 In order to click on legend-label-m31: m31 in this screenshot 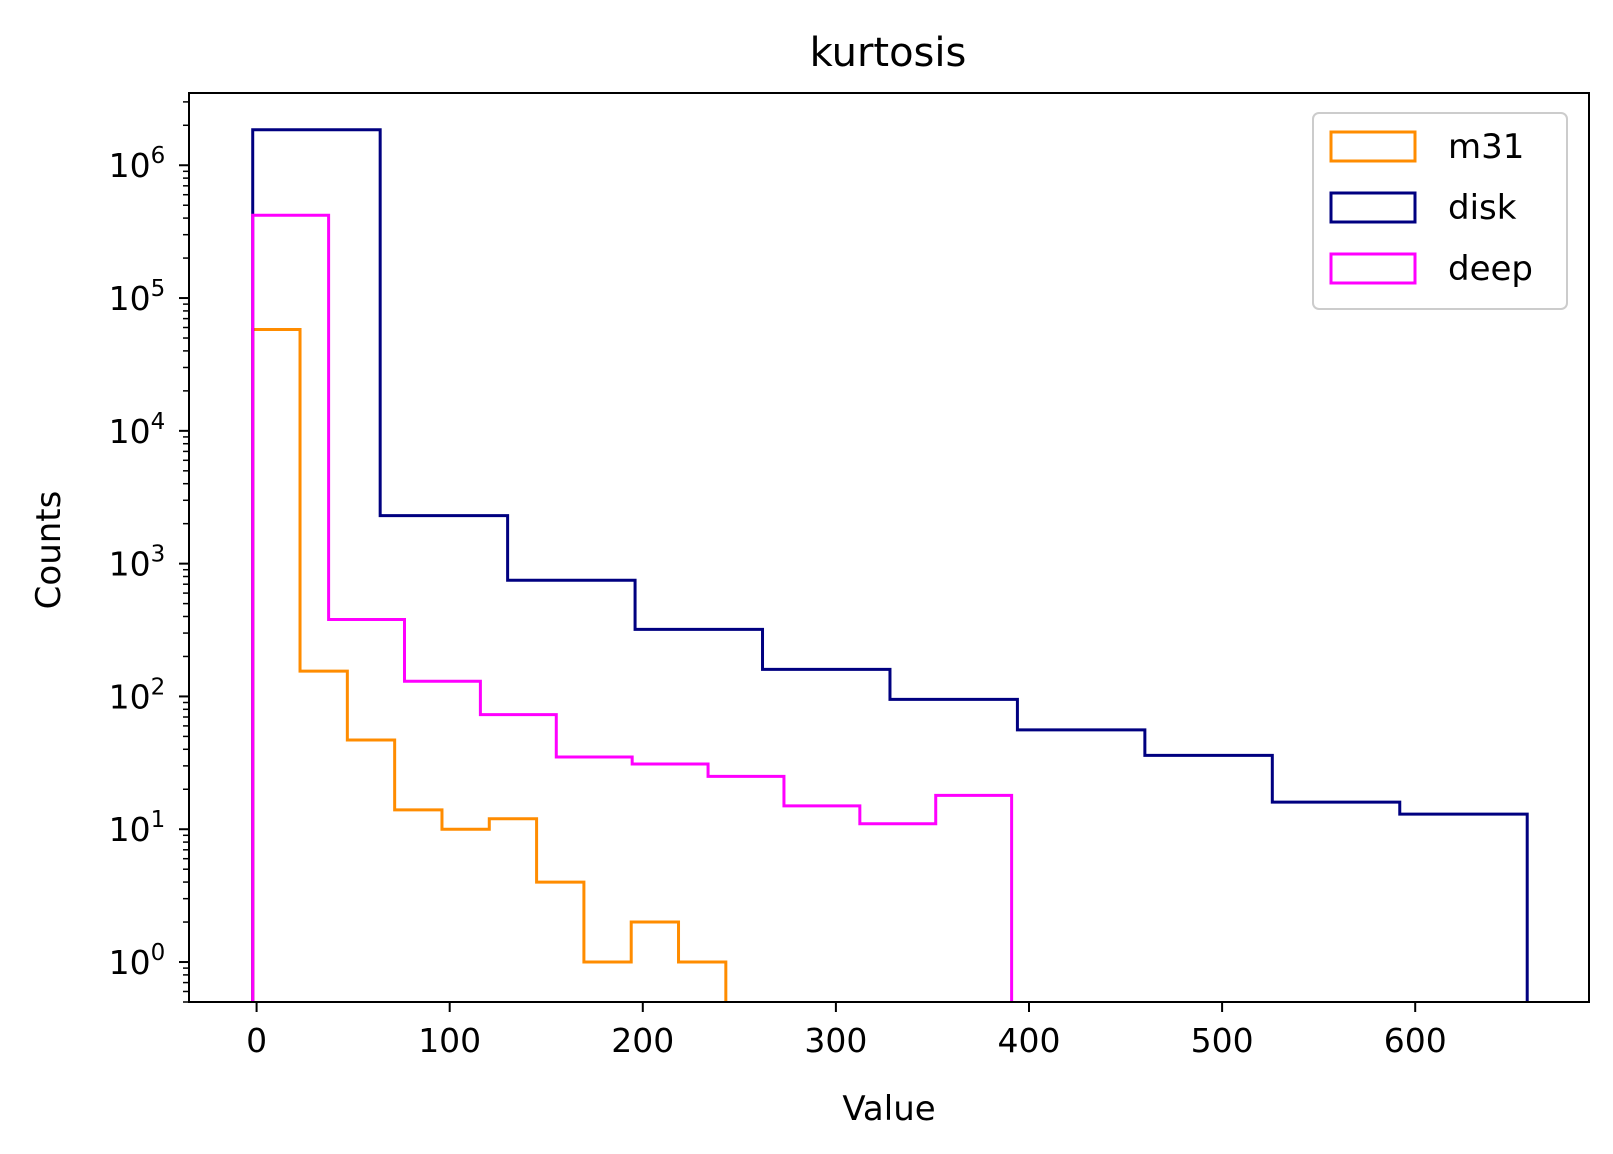, I will do `click(1486, 147)`.